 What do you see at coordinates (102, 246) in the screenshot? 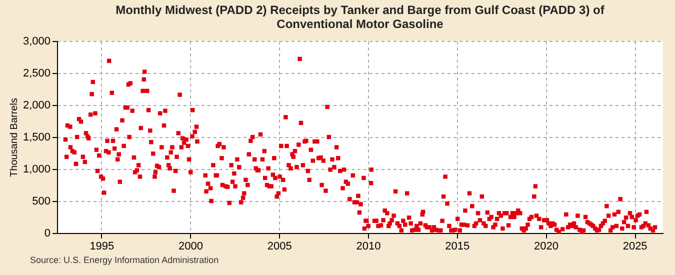
I see `x-tick-label: 1995` at bounding box center [102, 246].